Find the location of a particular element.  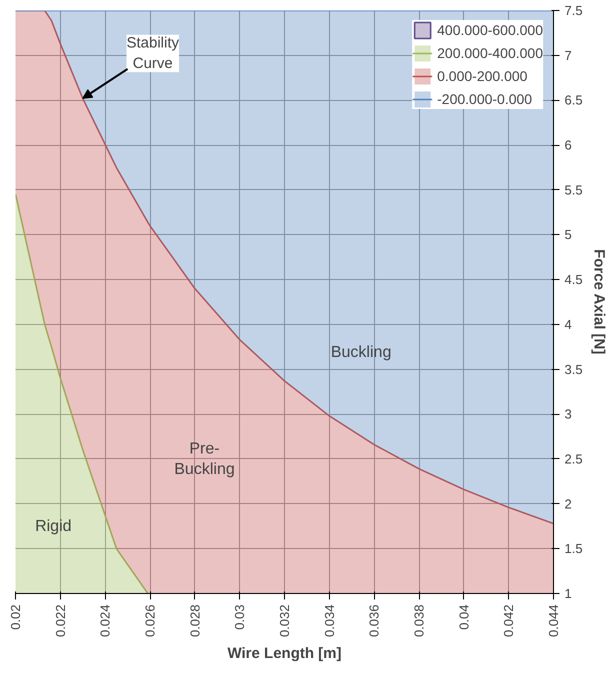

x-tick-label: 0.026 is located at coordinates (150, 621).